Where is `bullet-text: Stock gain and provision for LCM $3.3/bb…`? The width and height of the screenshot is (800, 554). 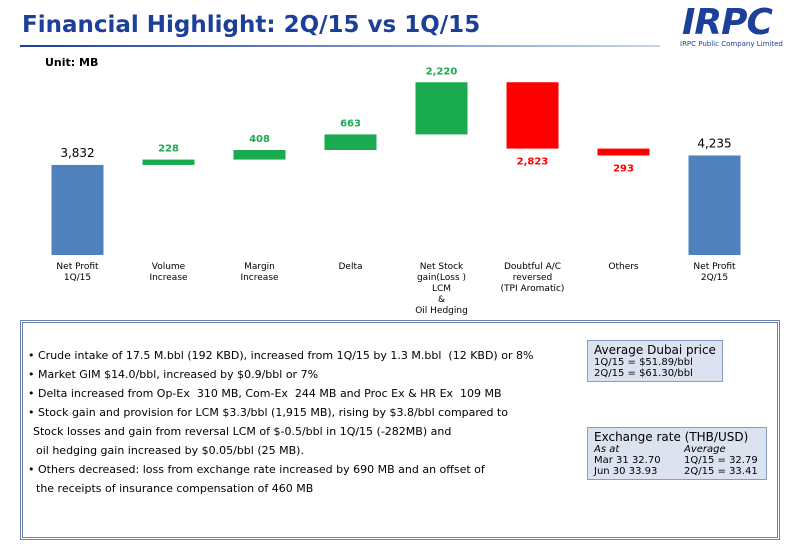 bullet-text: Stock gain and provision for LCM $3.3/bb… is located at coordinates (273, 412).